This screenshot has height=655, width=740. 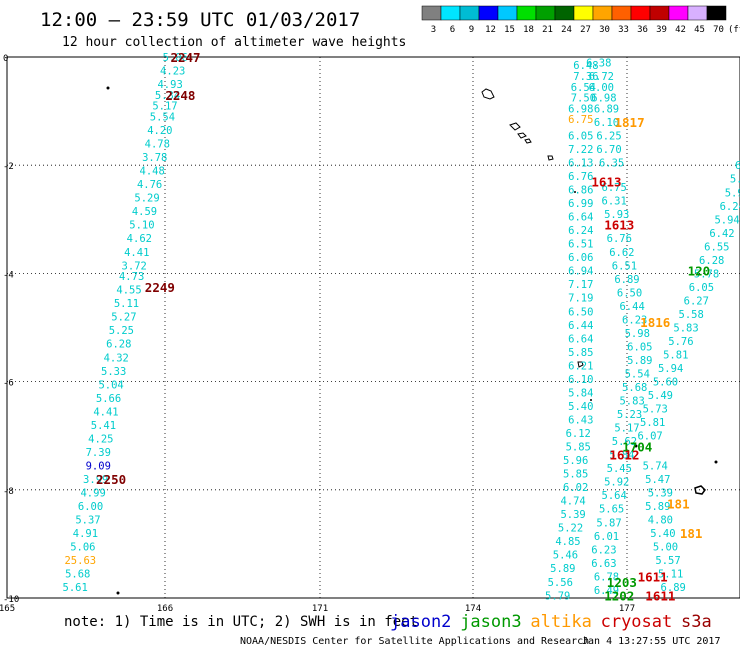 I want to click on wave-height-value: 6.43, so click(x=580, y=420).